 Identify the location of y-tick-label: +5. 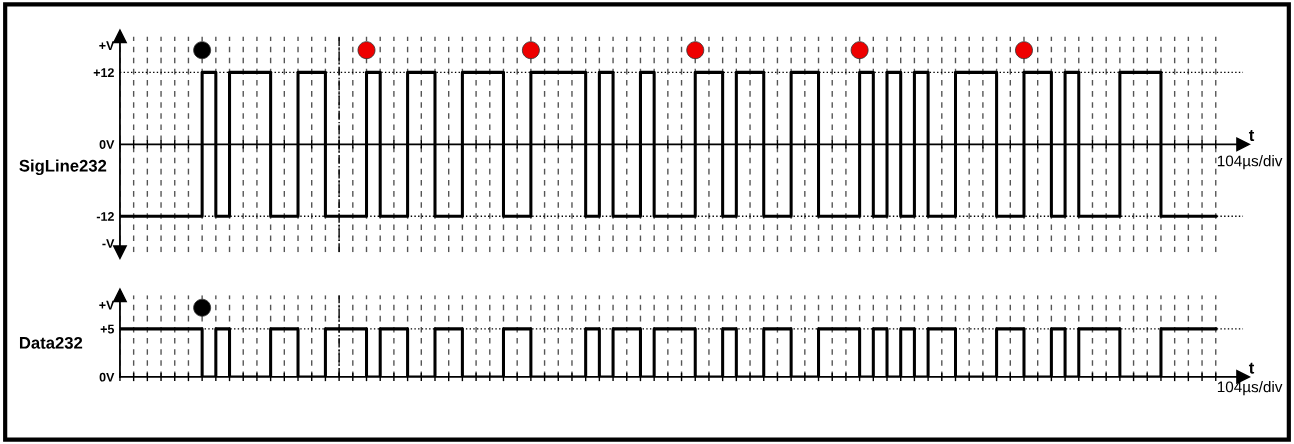
(107, 329).